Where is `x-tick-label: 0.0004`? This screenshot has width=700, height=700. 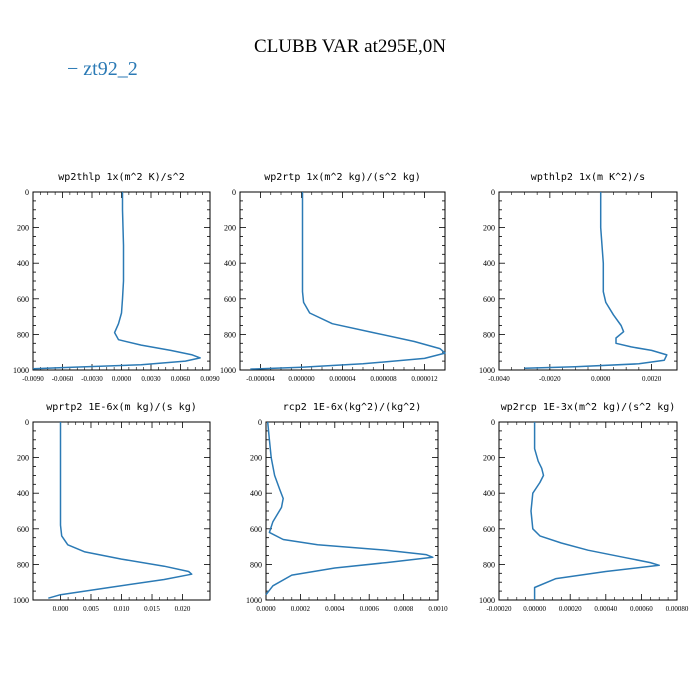
x-tick-label: 0.0004 is located at coordinates (335, 609).